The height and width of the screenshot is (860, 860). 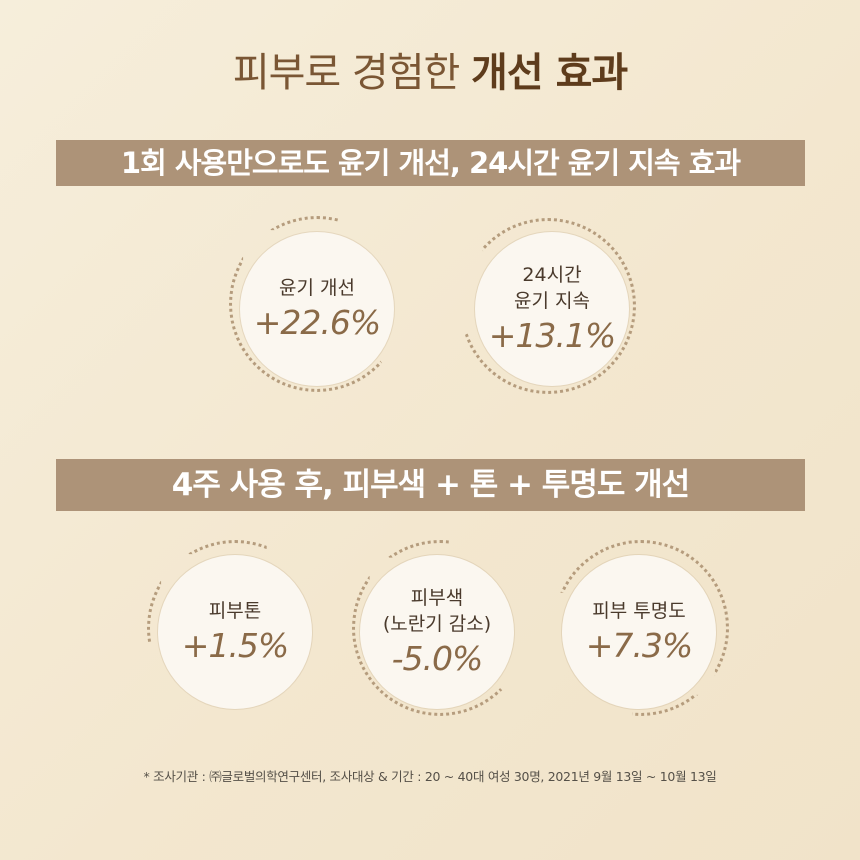 I want to click on stat-label: 윤기 개선, so click(x=317, y=287).